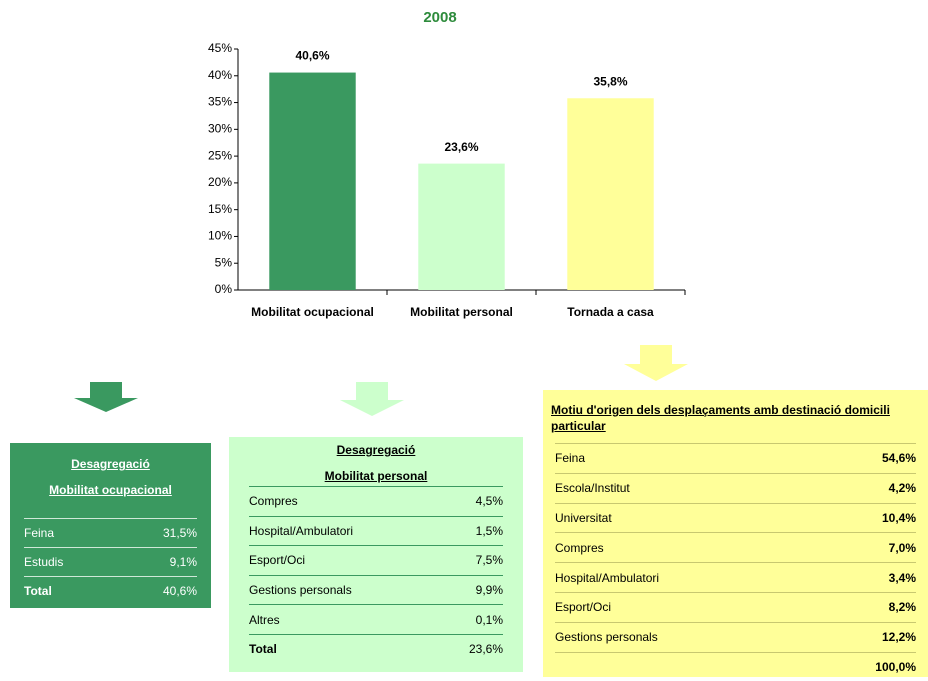  I want to click on table-title: Mobilitat ocupacional, so click(110, 490).